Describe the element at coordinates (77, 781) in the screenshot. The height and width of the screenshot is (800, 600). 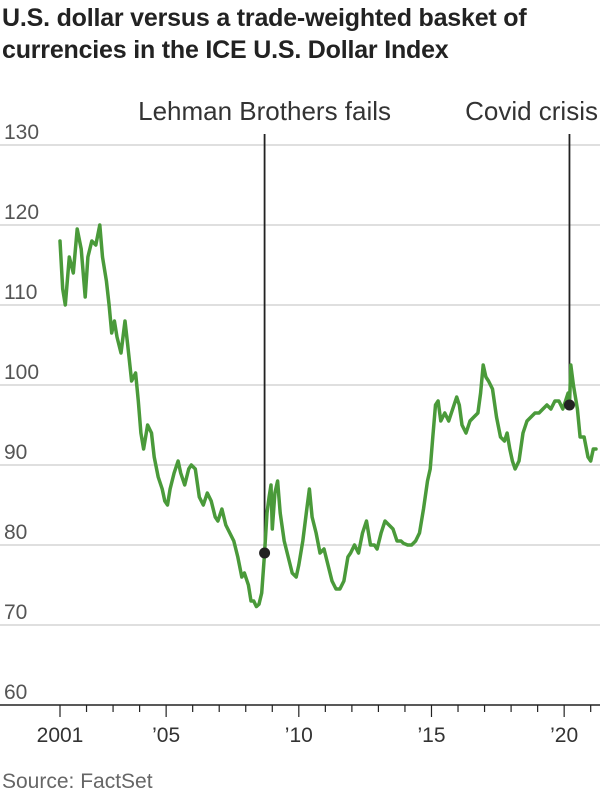
I see `source-note: Source: FactSet` at that location.